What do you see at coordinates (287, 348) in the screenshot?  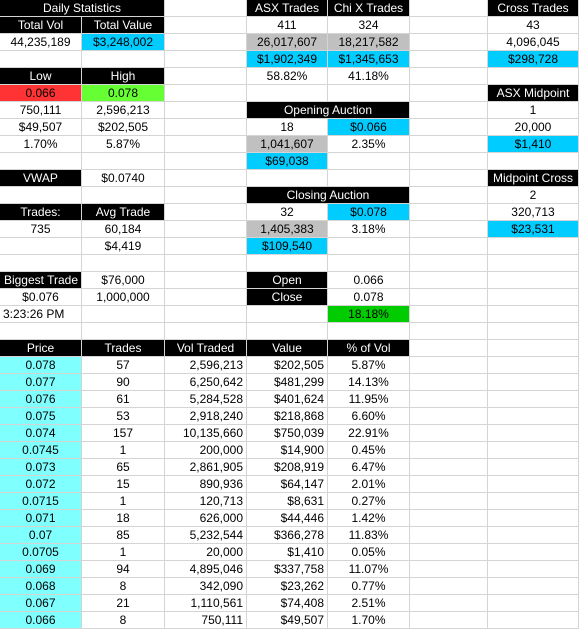 I see `header-cell: Value` at bounding box center [287, 348].